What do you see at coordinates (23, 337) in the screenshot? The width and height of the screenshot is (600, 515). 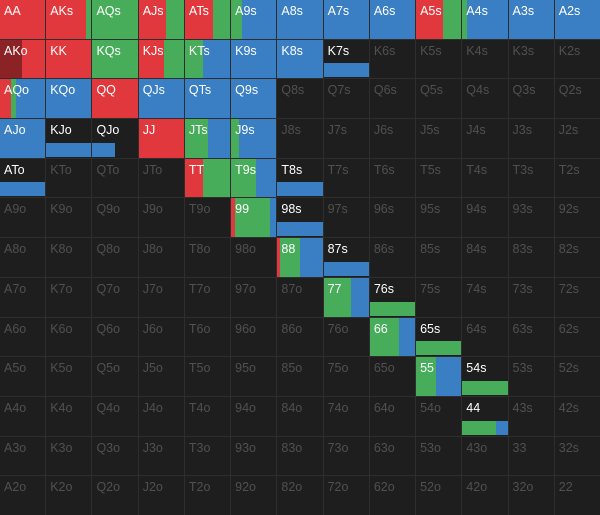 I see `hand-cell-a6o: A6o` at bounding box center [23, 337].